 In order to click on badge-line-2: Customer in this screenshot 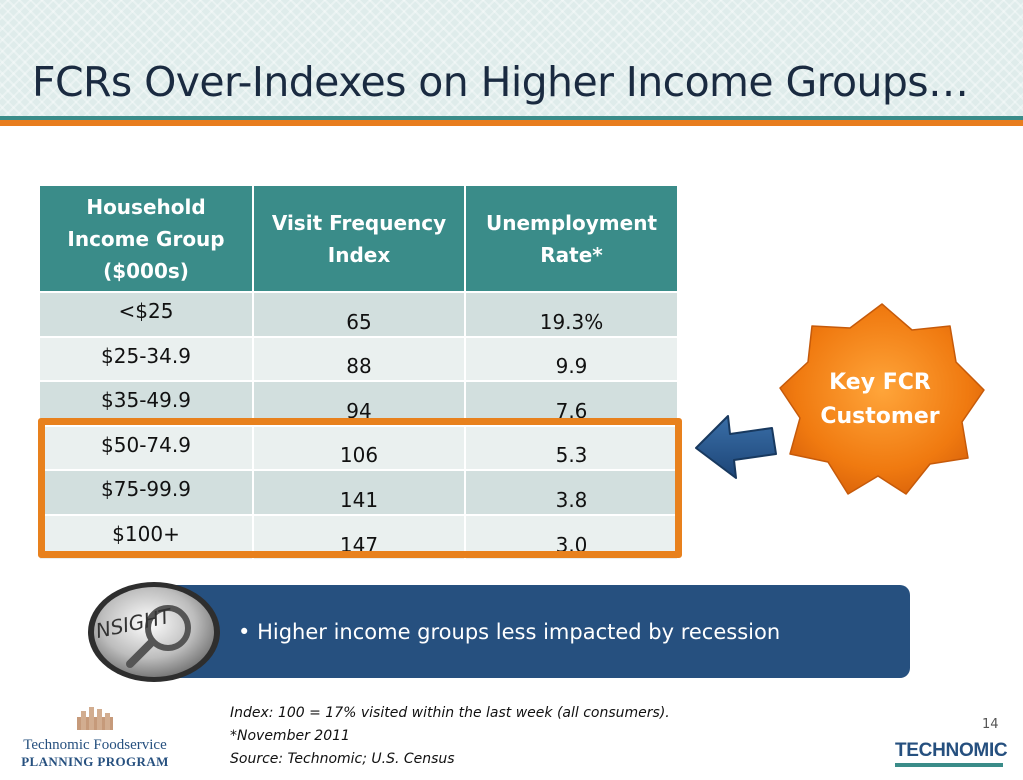, I will do `click(880, 416)`.